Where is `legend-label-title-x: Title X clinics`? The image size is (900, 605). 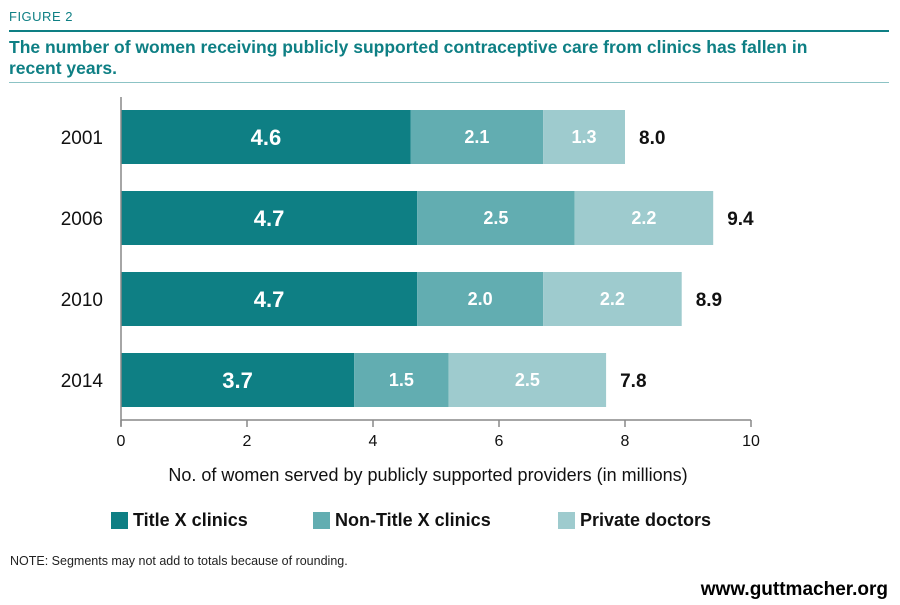
legend-label-title-x: Title X clinics is located at coordinates (190, 520).